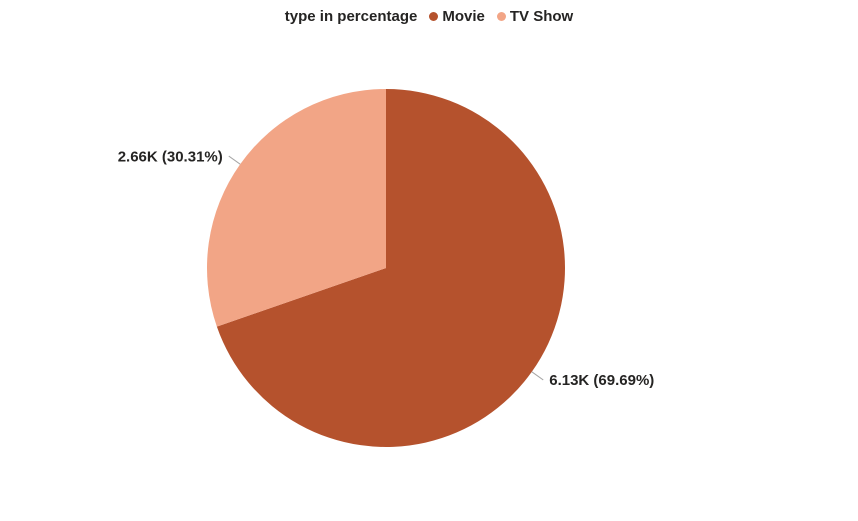  I want to click on legend-item-tv-show: TV Show, so click(535, 16).